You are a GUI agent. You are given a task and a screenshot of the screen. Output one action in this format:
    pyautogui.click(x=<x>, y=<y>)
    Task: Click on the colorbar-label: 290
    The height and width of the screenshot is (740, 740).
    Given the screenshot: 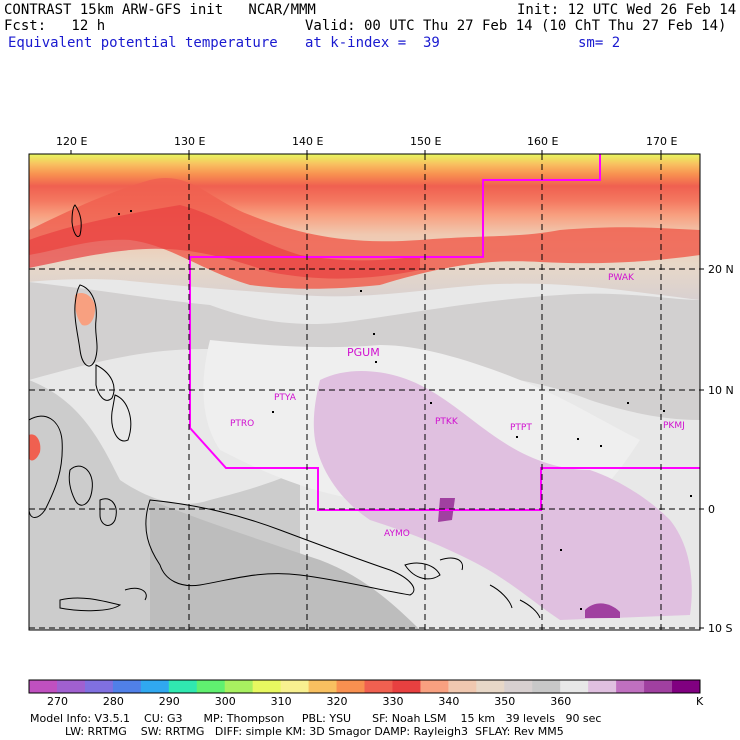 What is the action you would take?
    pyautogui.click(x=169, y=701)
    